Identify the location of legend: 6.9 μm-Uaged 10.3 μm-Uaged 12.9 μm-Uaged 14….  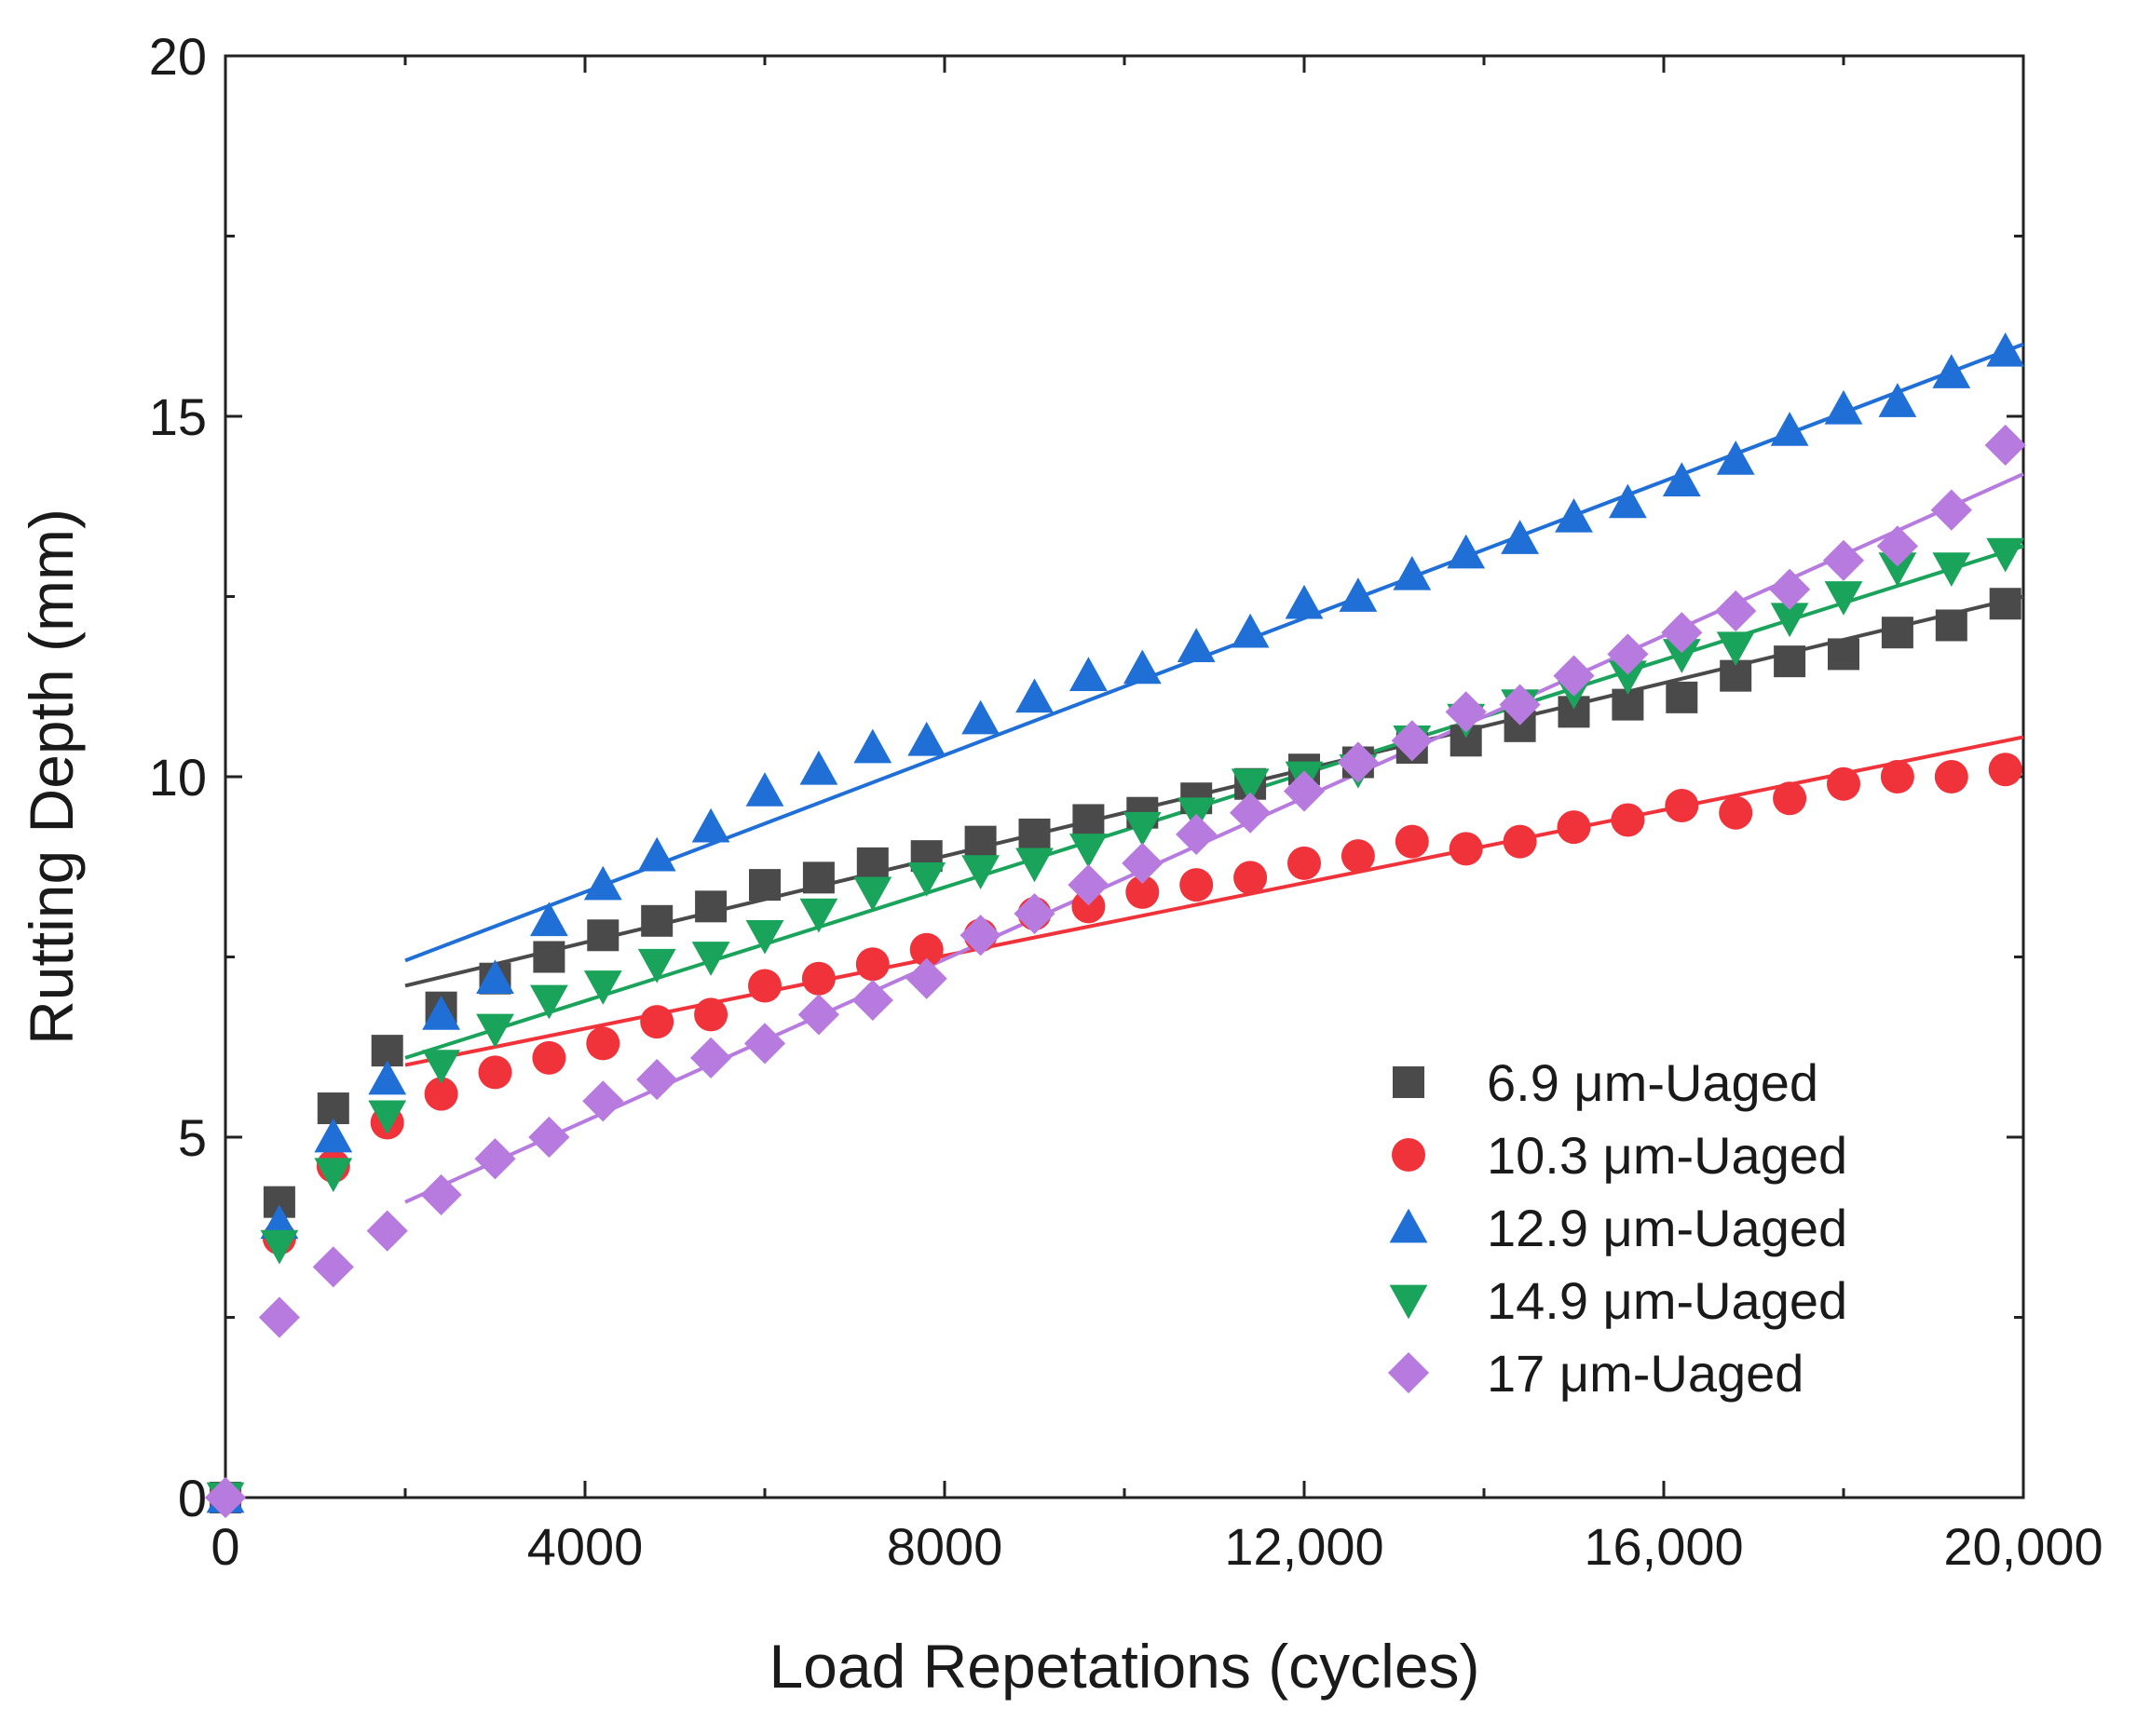
(1617, 1228).